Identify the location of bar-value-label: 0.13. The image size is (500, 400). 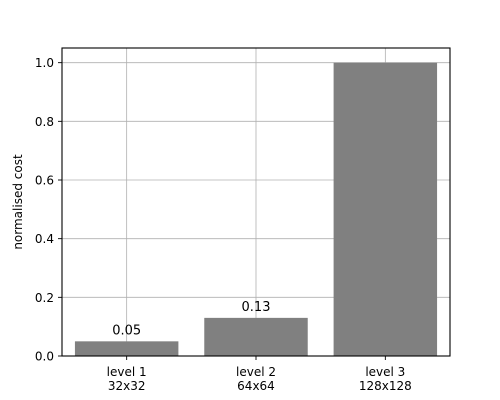
(256, 307).